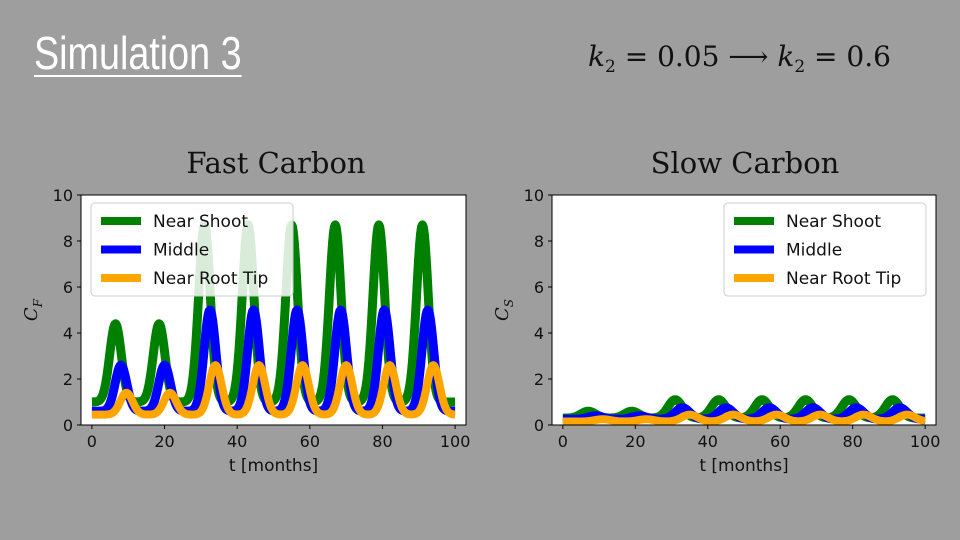  Describe the element at coordinates (596, 56) in the screenshot. I see `equation-var-left: k` at that location.